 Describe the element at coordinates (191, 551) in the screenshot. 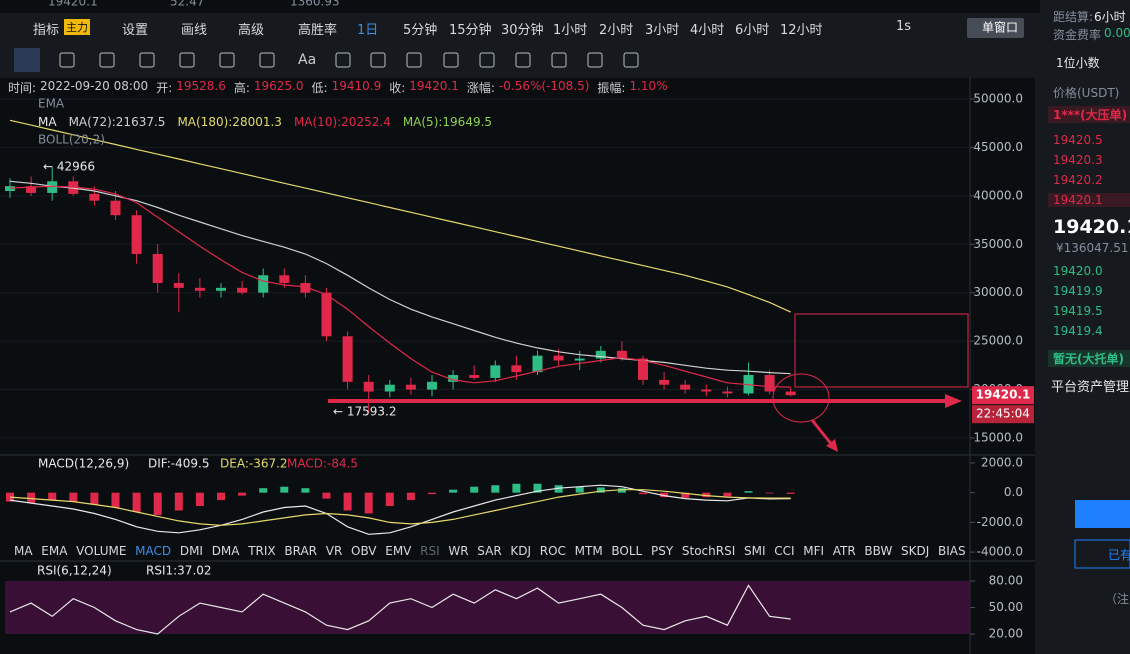

I see `indicator-tab: DMI` at that location.